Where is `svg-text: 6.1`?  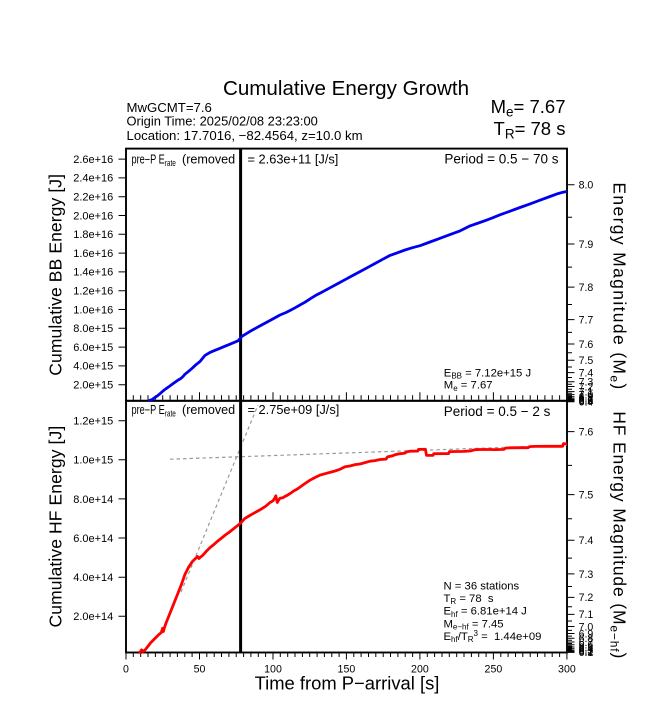
svg-text: 6.1 is located at coordinates (586, 653).